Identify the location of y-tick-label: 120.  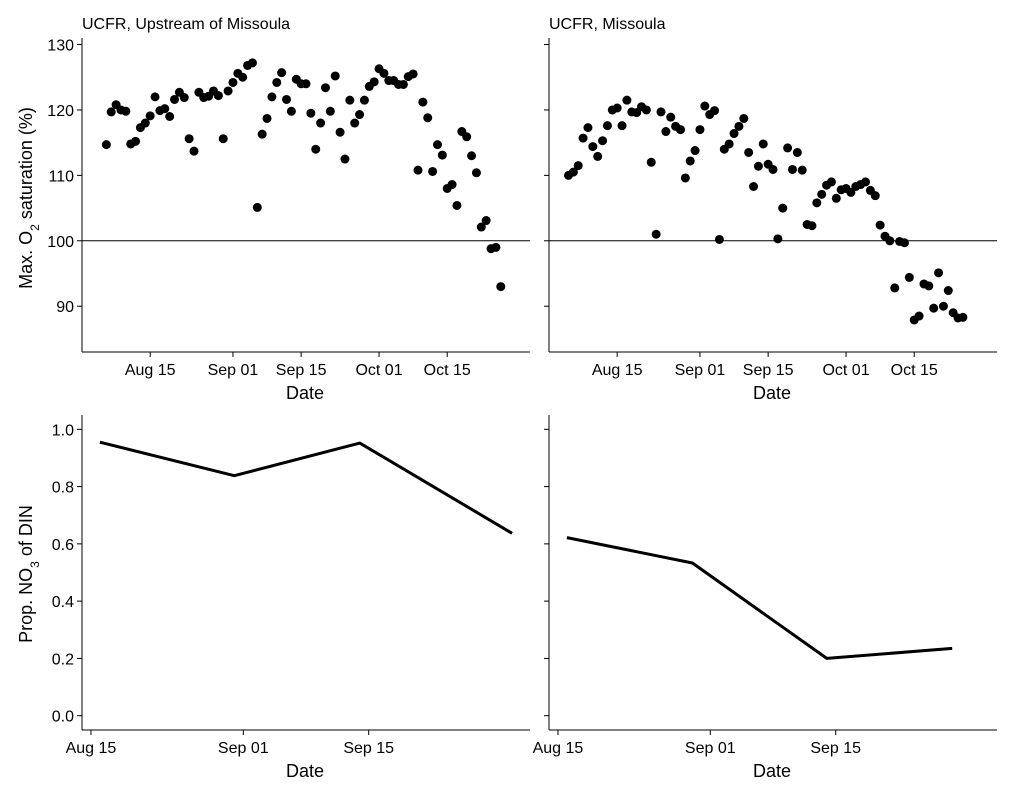
(60, 111).